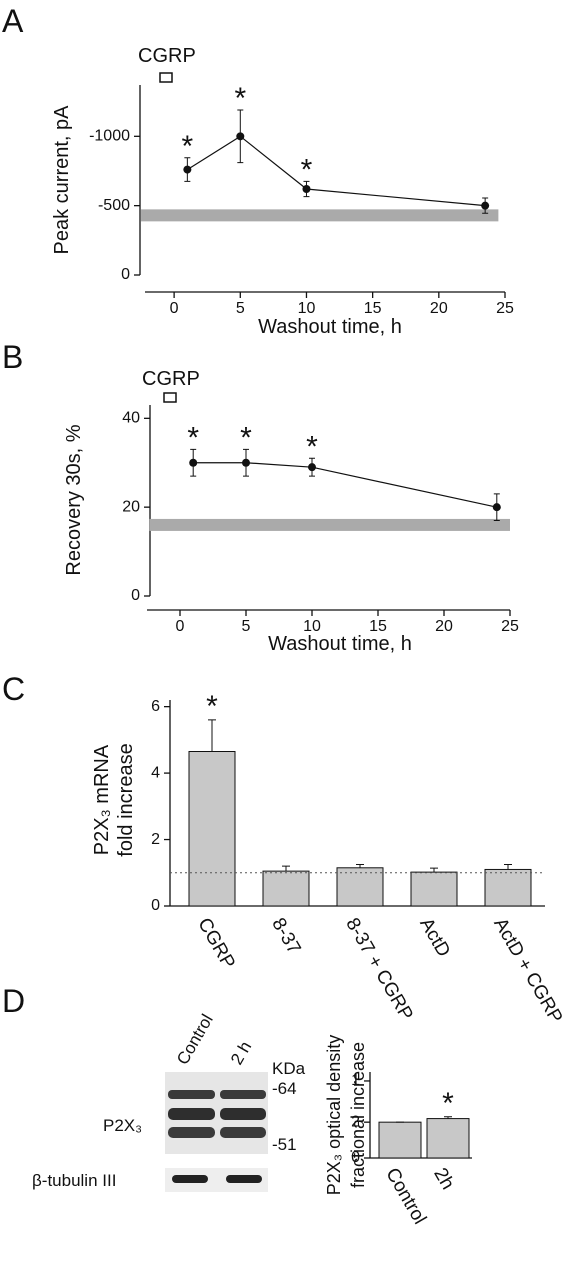 The height and width of the screenshot is (1280, 562). Describe the element at coordinates (355, 1080) in the screenshot. I see `y-tick-label: 1` at that location.